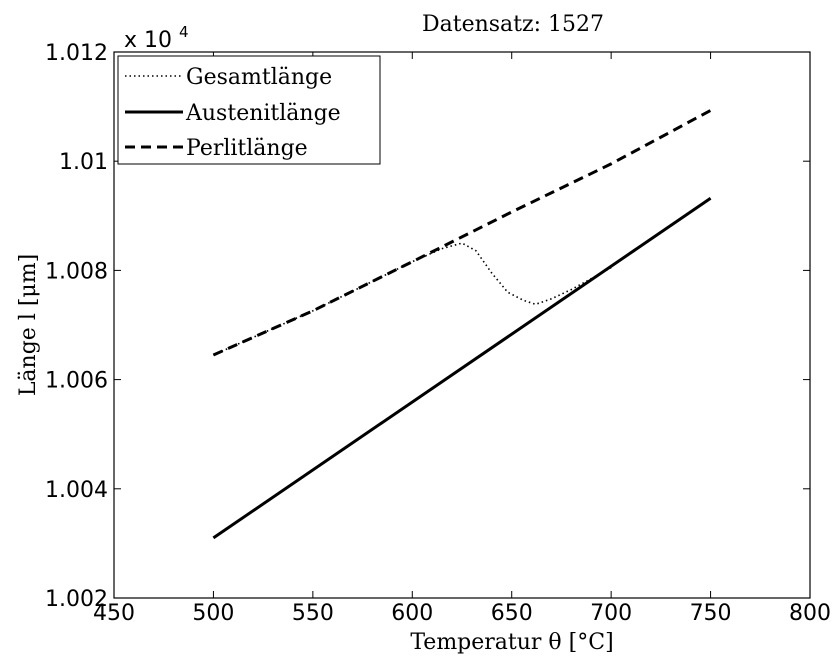 Image resolution: width=837 pixels, height=660 pixels. I want to click on y-tick-label: 1.01, so click(83, 162).